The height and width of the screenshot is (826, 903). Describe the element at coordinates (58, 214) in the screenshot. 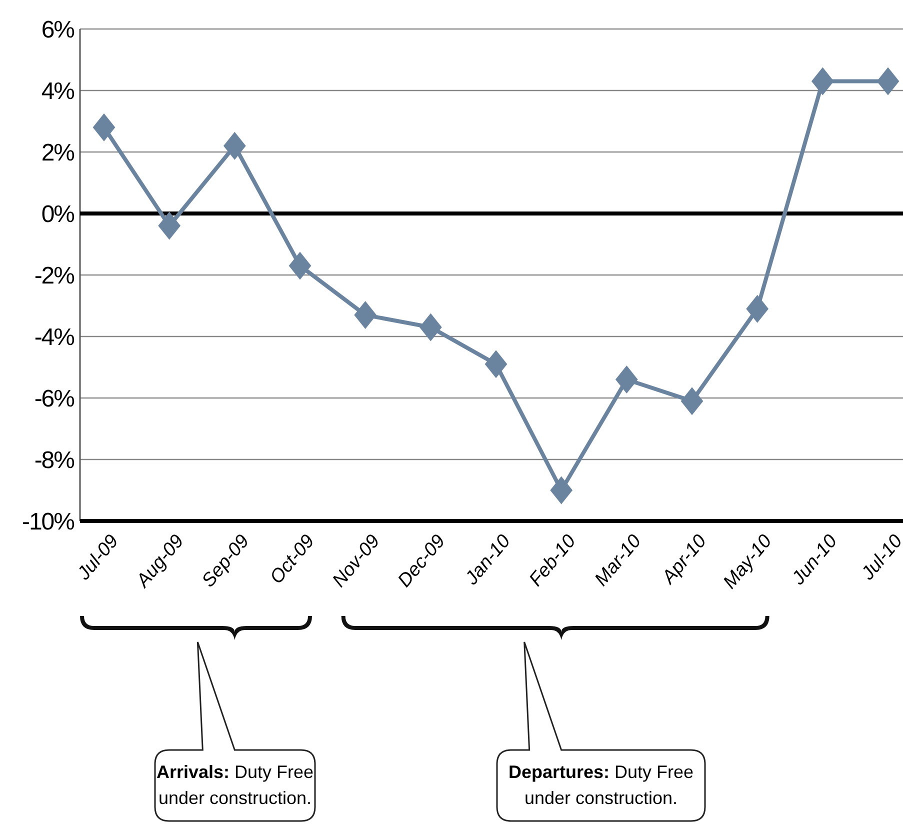

I see `y-tick-label: 0%` at that location.